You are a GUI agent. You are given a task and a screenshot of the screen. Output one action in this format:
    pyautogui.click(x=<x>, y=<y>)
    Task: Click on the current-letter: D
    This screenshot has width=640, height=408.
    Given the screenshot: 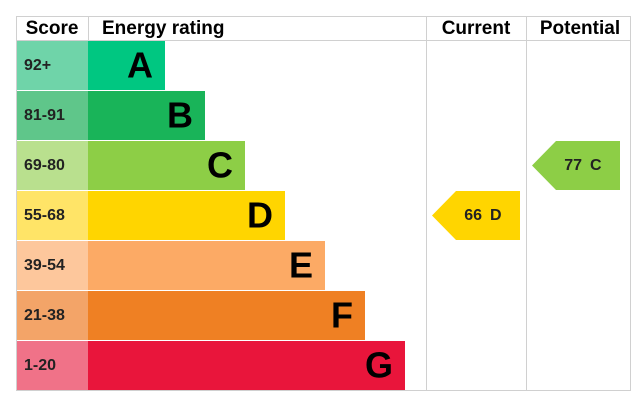 What is the action you would take?
    pyautogui.click(x=496, y=215)
    